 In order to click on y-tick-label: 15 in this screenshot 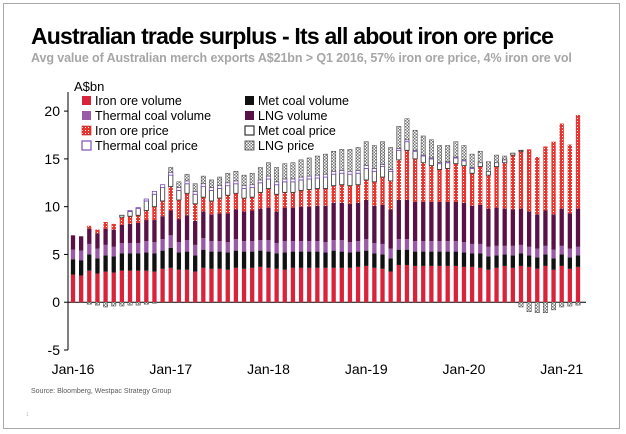, I will do `click(52, 159)`.